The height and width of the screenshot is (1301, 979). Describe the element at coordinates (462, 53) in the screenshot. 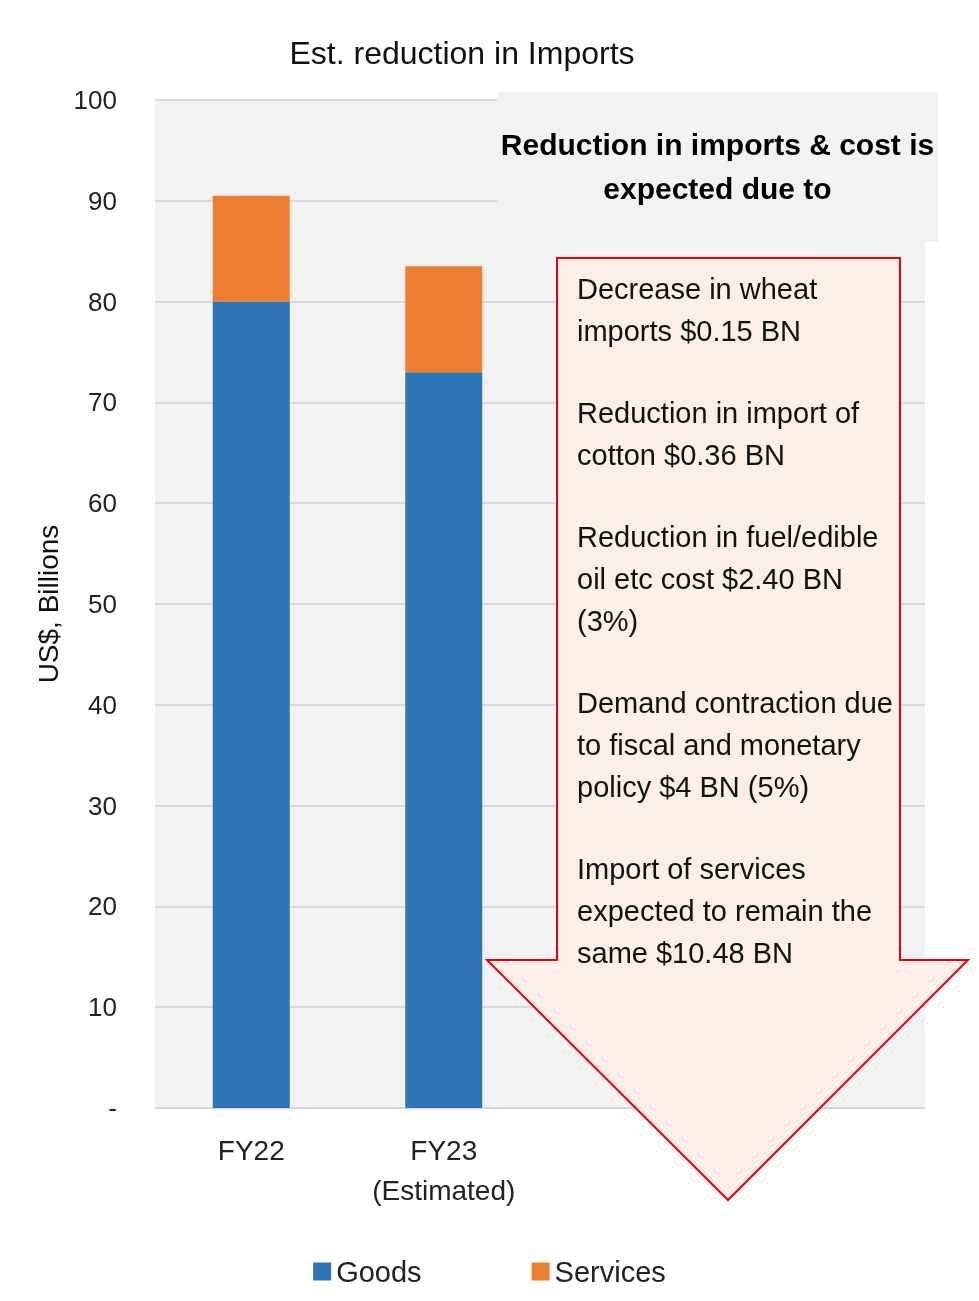

I see `chart-title: Est. reduction in Imports` at that location.